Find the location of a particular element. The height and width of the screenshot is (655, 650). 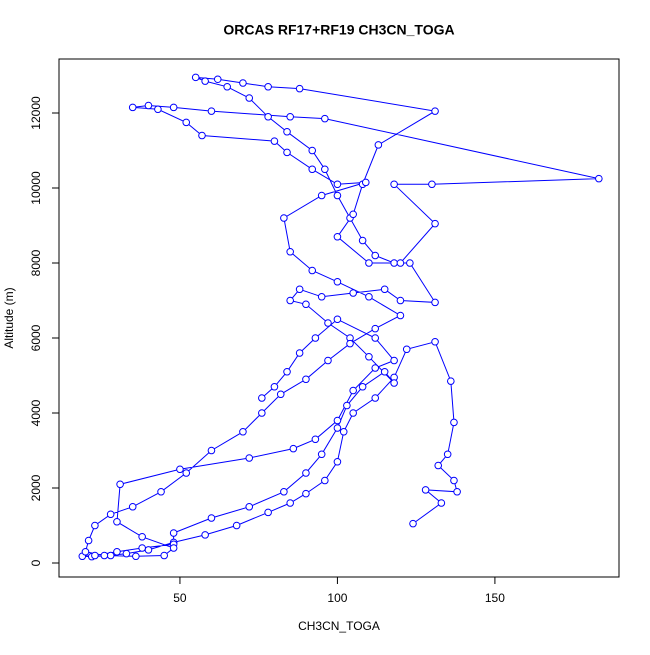

x-tick-label: 100 is located at coordinates (337, 598).